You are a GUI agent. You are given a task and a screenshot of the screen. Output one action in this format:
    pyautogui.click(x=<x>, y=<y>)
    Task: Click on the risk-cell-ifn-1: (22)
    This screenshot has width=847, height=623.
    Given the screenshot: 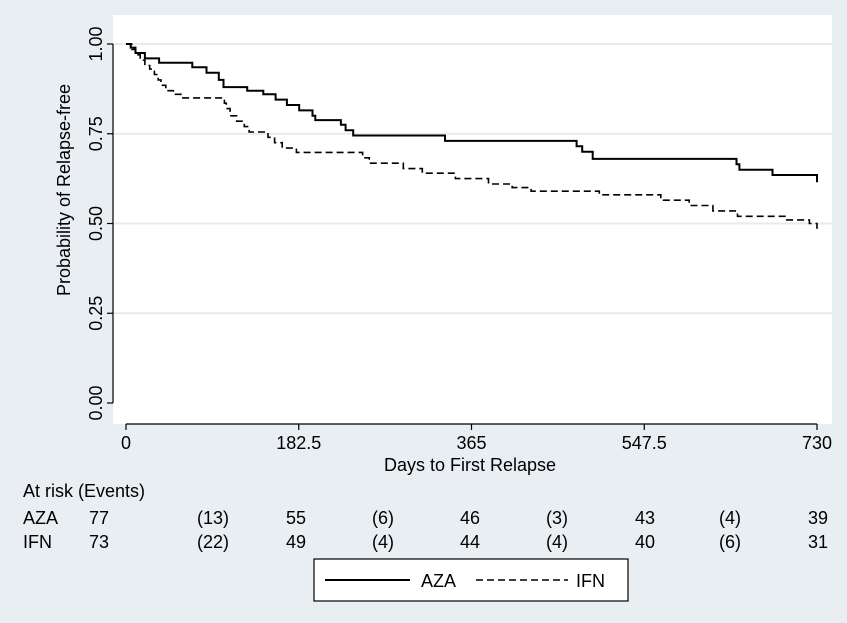 What is the action you would take?
    pyautogui.click(x=213, y=542)
    